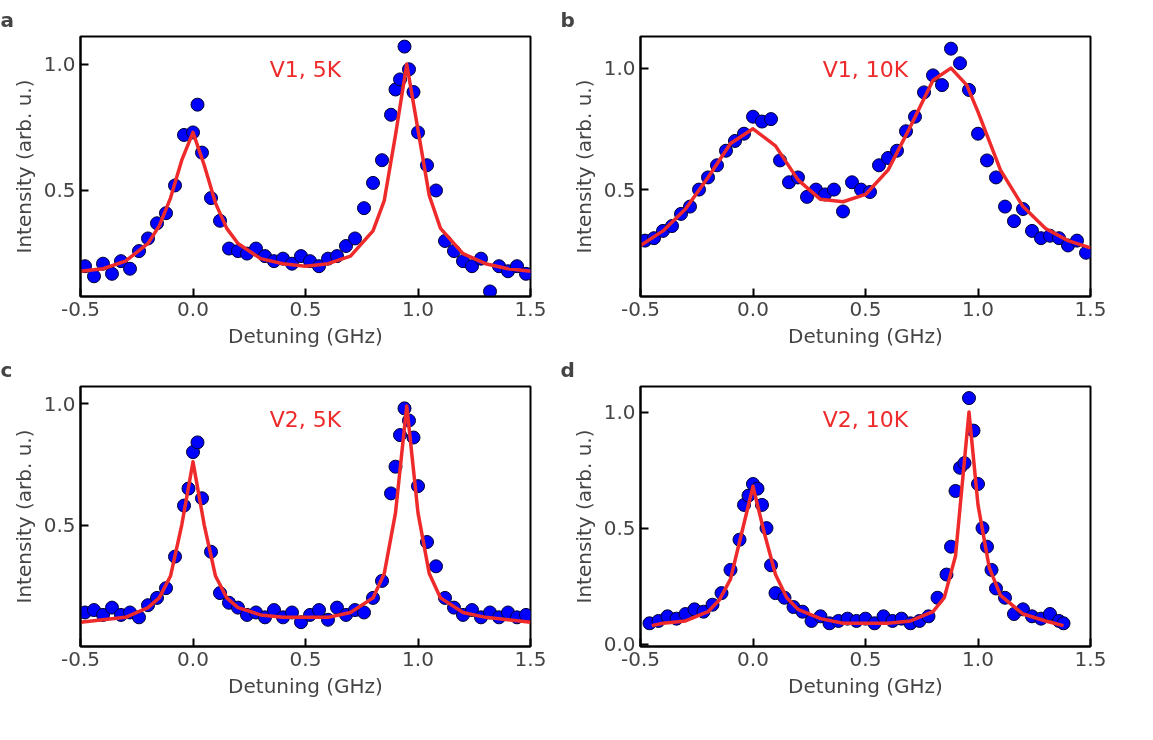 The height and width of the screenshot is (740, 1153). What do you see at coordinates (567, 369) in the screenshot?
I see `chart-title: d` at bounding box center [567, 369].